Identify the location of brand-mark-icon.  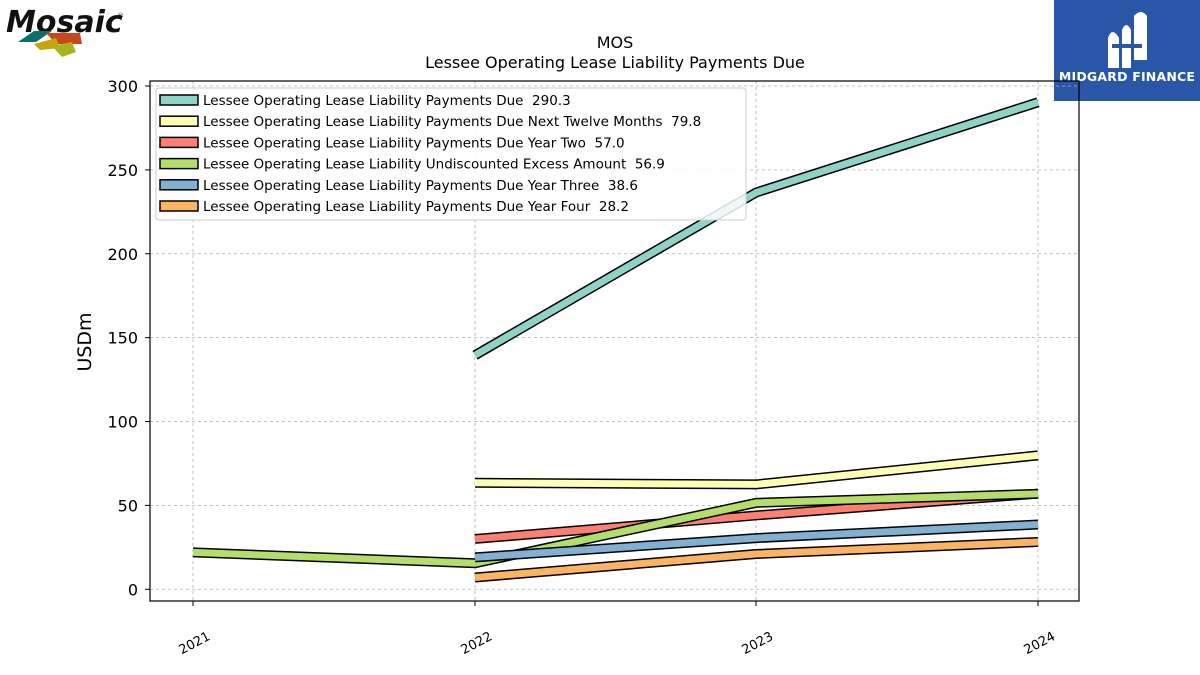
(1127, 40).